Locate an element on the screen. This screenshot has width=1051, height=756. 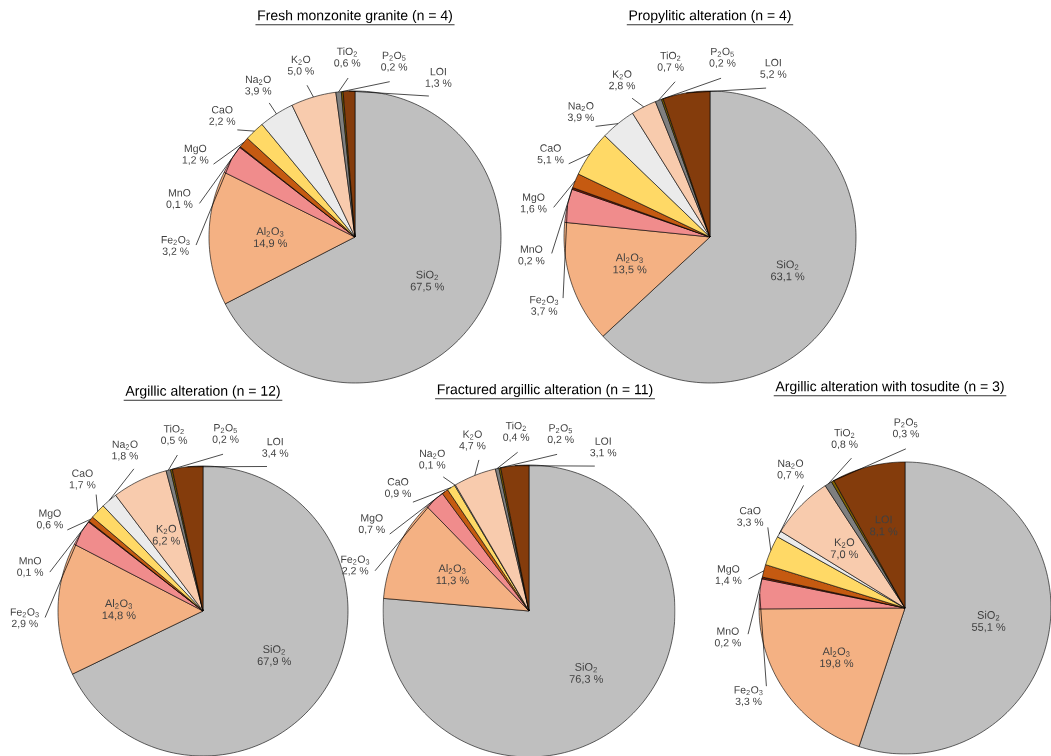
data-label: 6,2 % is located at coordinates (166, 541).